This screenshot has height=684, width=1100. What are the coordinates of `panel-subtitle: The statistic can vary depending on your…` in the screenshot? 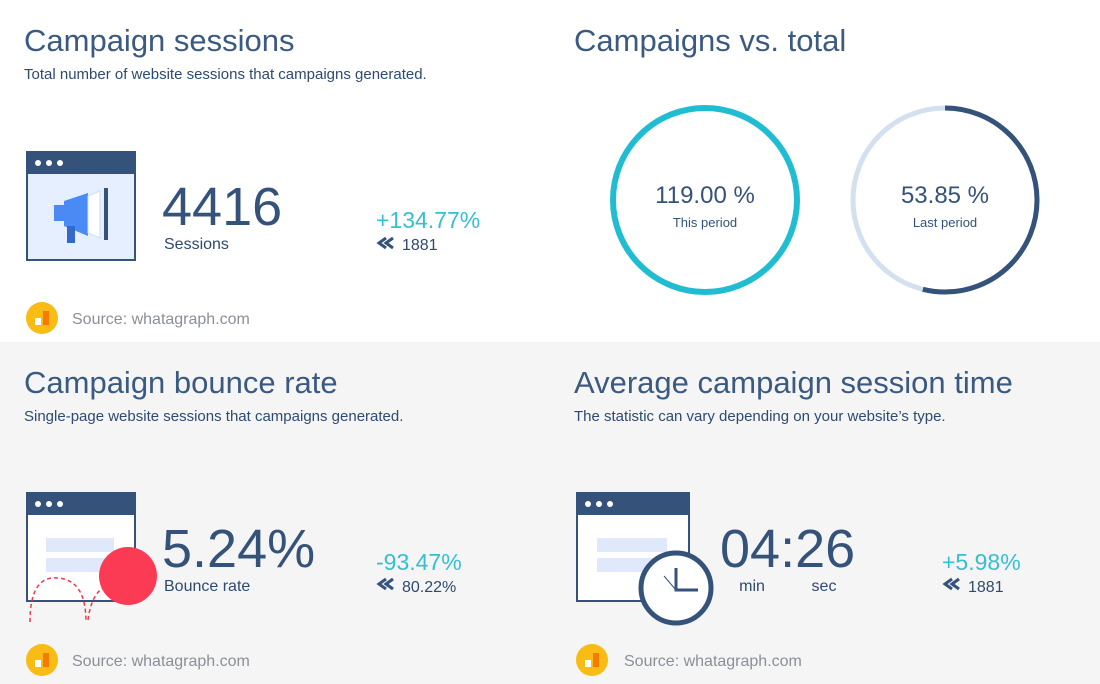 It's located at (760, 416).